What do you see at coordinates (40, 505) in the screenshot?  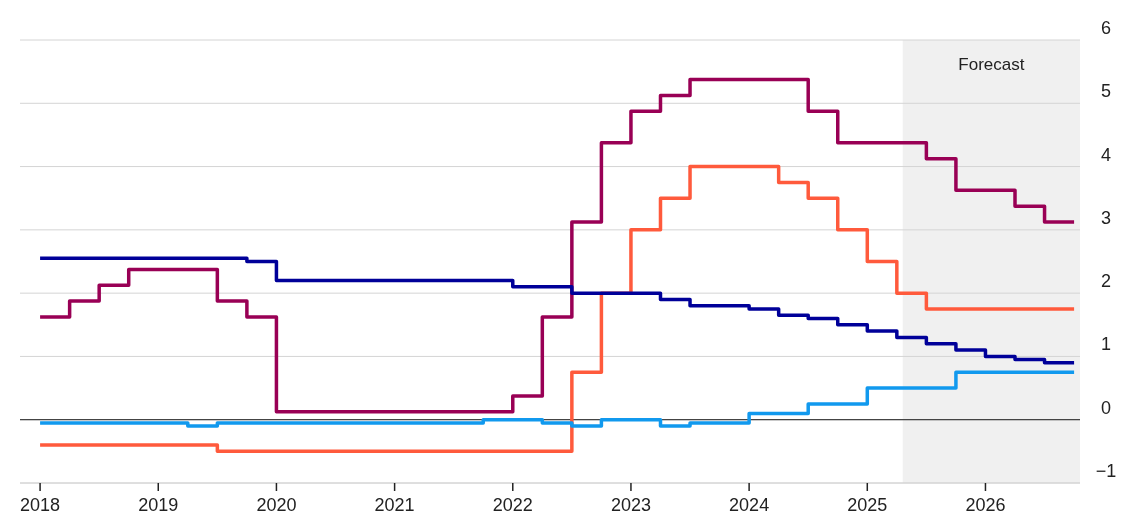 I see `x-tick-label: 2018` at bounding box center [40, 505].